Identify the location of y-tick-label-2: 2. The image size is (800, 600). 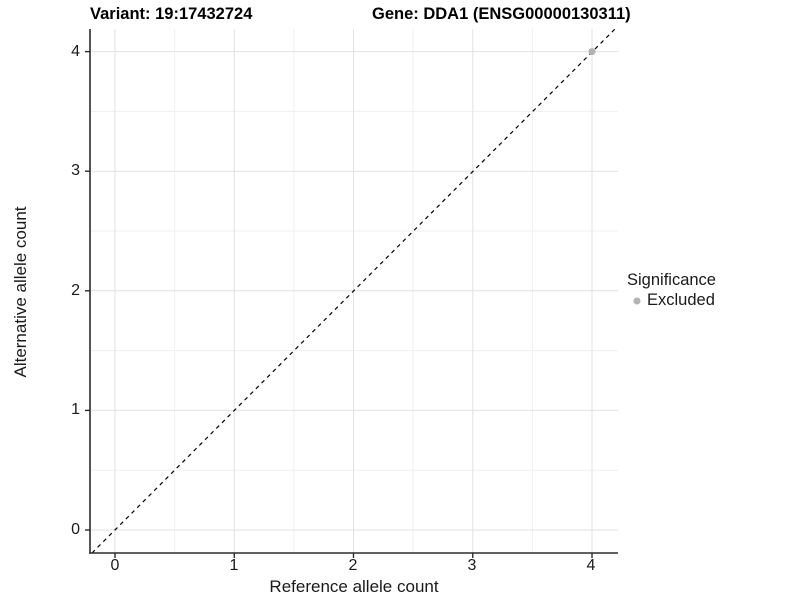
(75, 290).